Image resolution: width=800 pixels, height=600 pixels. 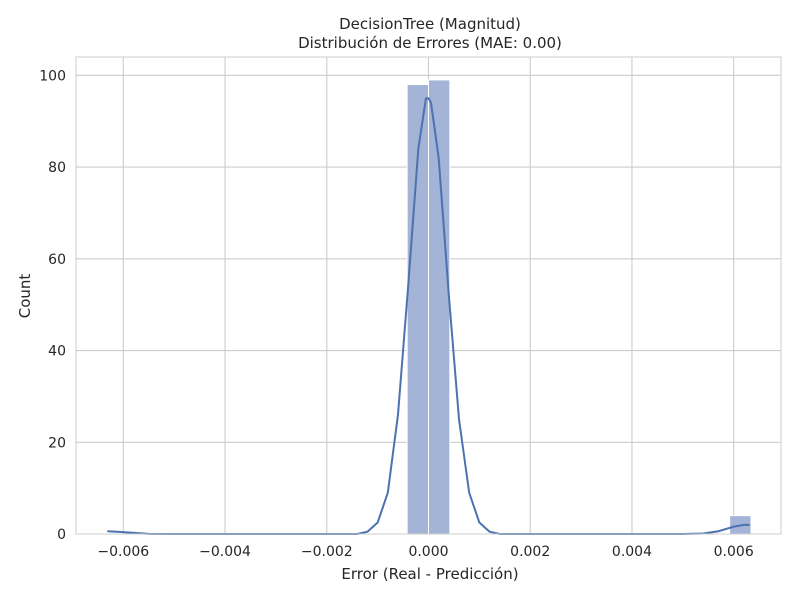 I want to click on x-tick-label: 0.002, so click(x=530, y=552).